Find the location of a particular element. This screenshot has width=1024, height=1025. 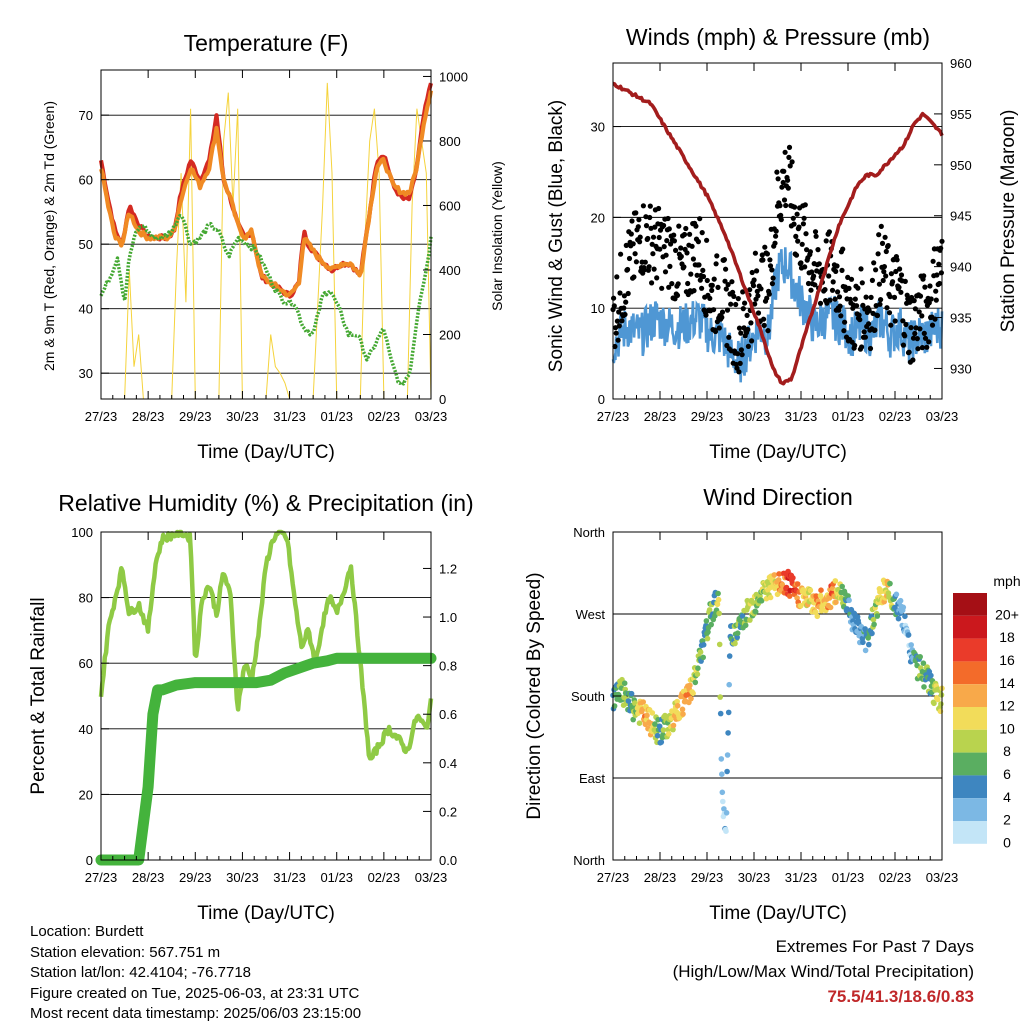

x-tick-label: 02/23 is located at coordinates (384, 877).